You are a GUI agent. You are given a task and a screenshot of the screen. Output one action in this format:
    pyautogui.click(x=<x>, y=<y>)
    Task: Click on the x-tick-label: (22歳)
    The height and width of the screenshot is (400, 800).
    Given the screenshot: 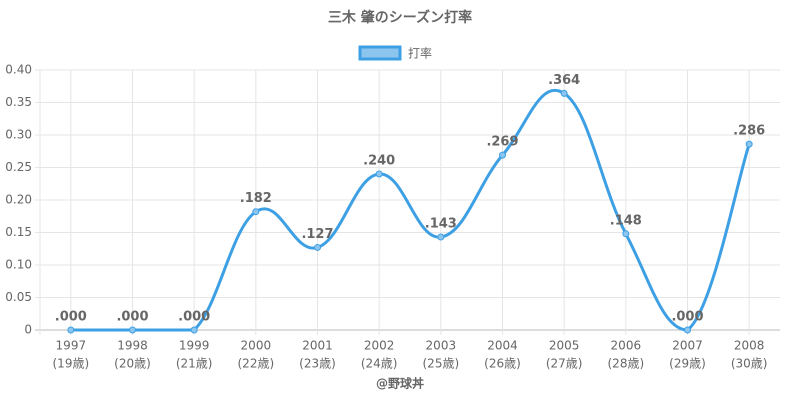 What is the action you would take?
    pyautogui.click(x=256, y=364)
    